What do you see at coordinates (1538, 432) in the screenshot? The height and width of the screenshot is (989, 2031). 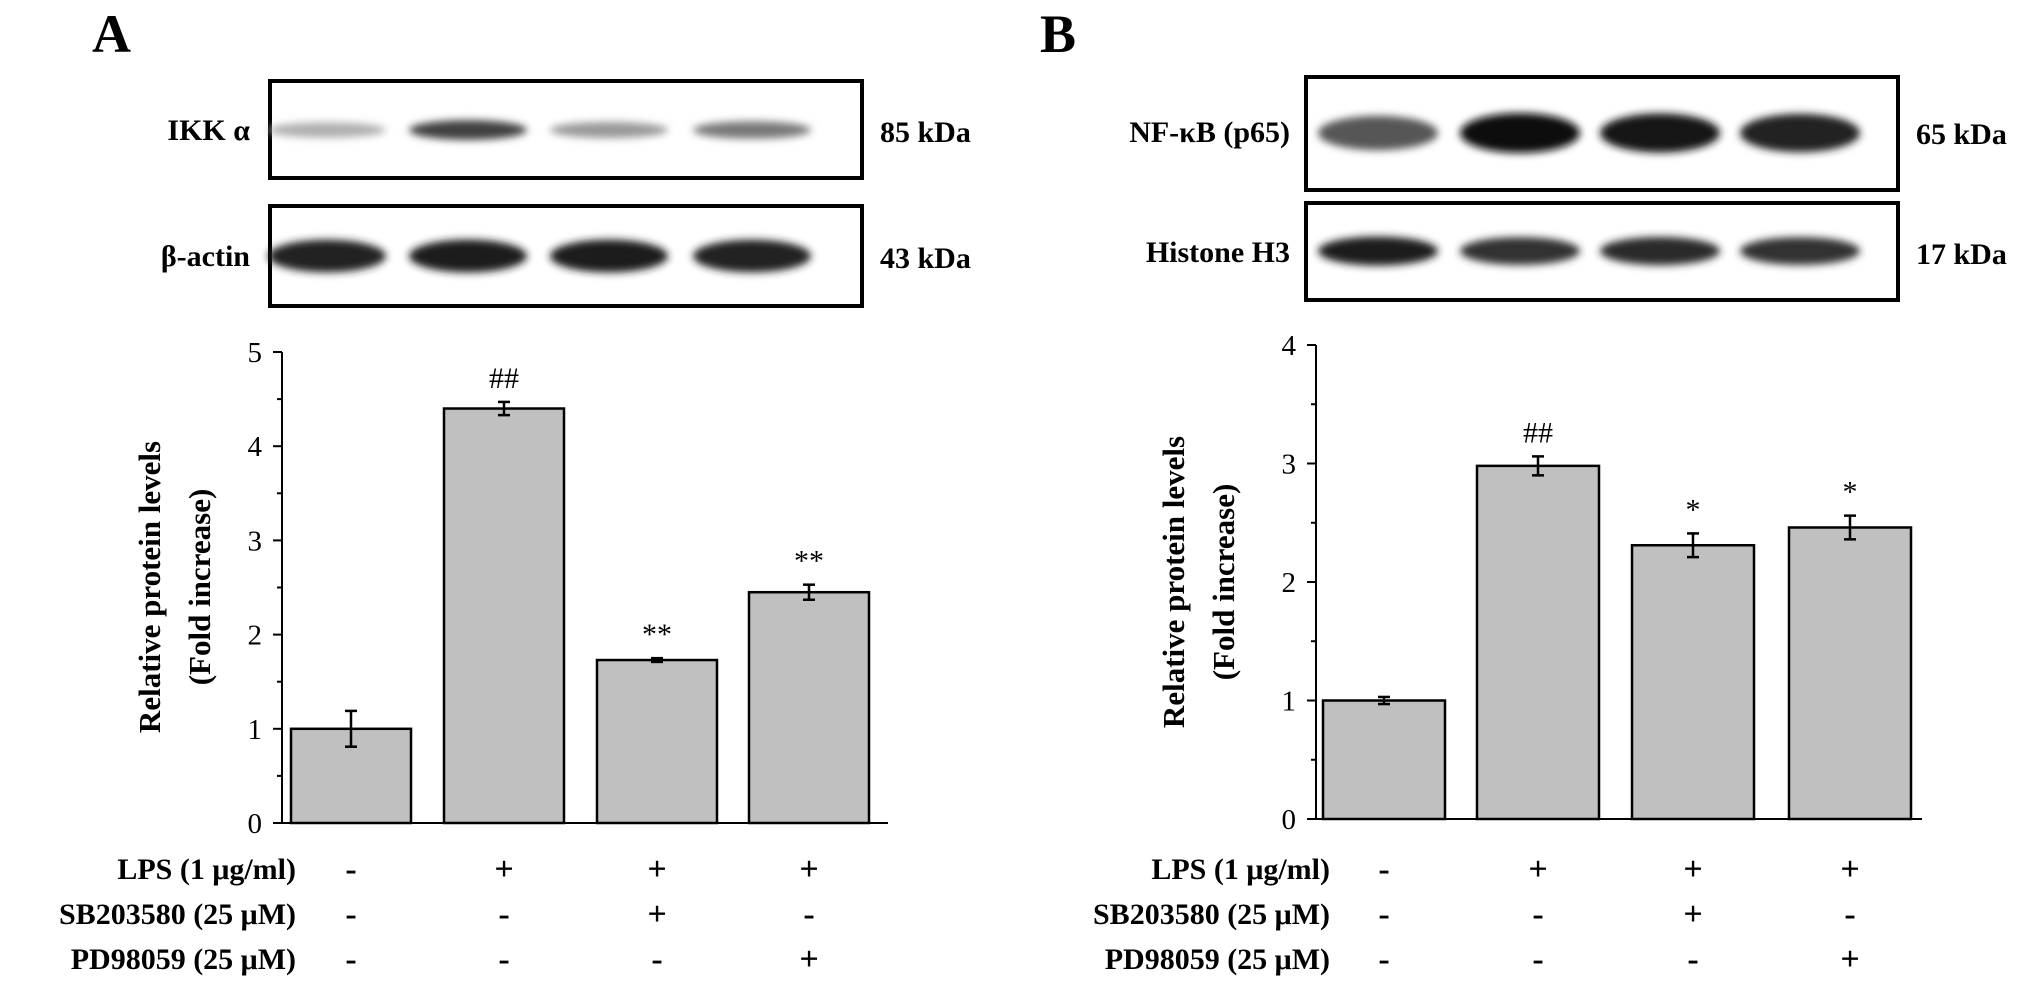 I see `significance-label: ##` at bounding box center [1538, 432].